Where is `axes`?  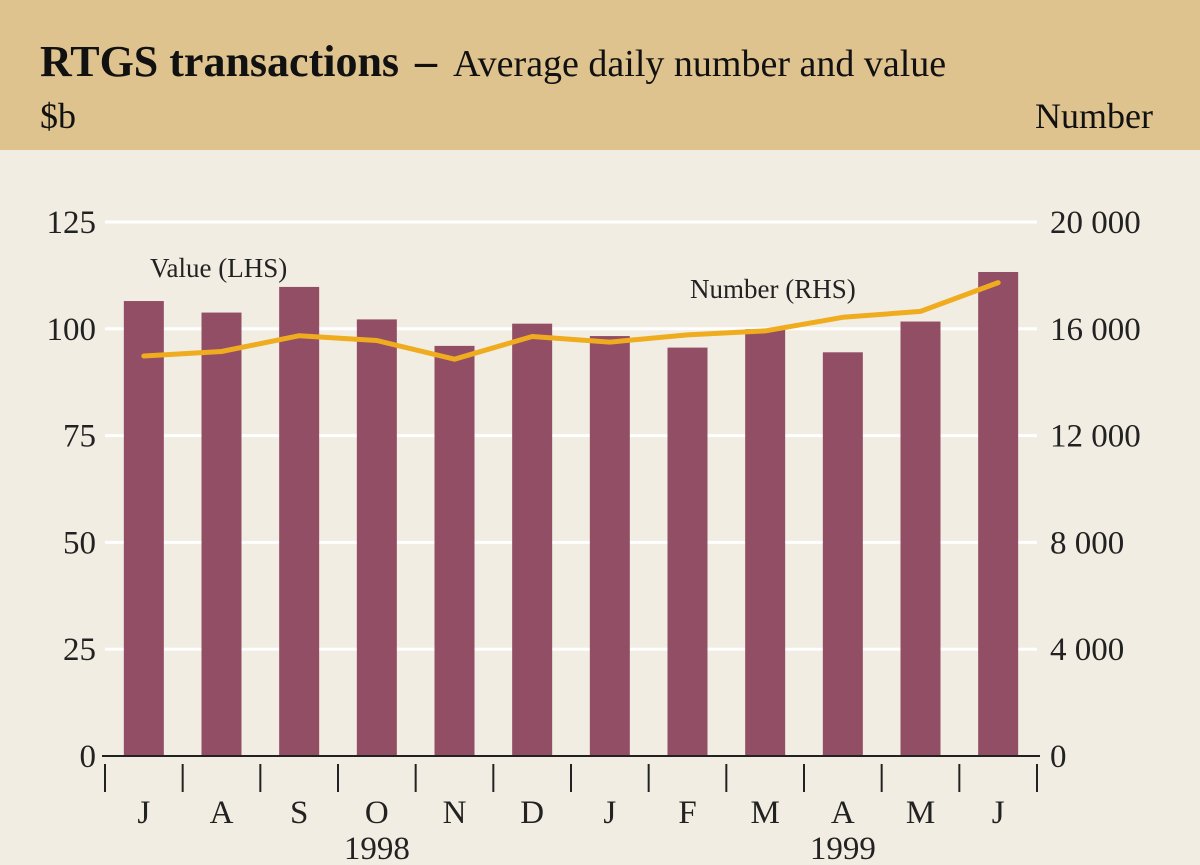 axes is located at coordinates (571, 773).